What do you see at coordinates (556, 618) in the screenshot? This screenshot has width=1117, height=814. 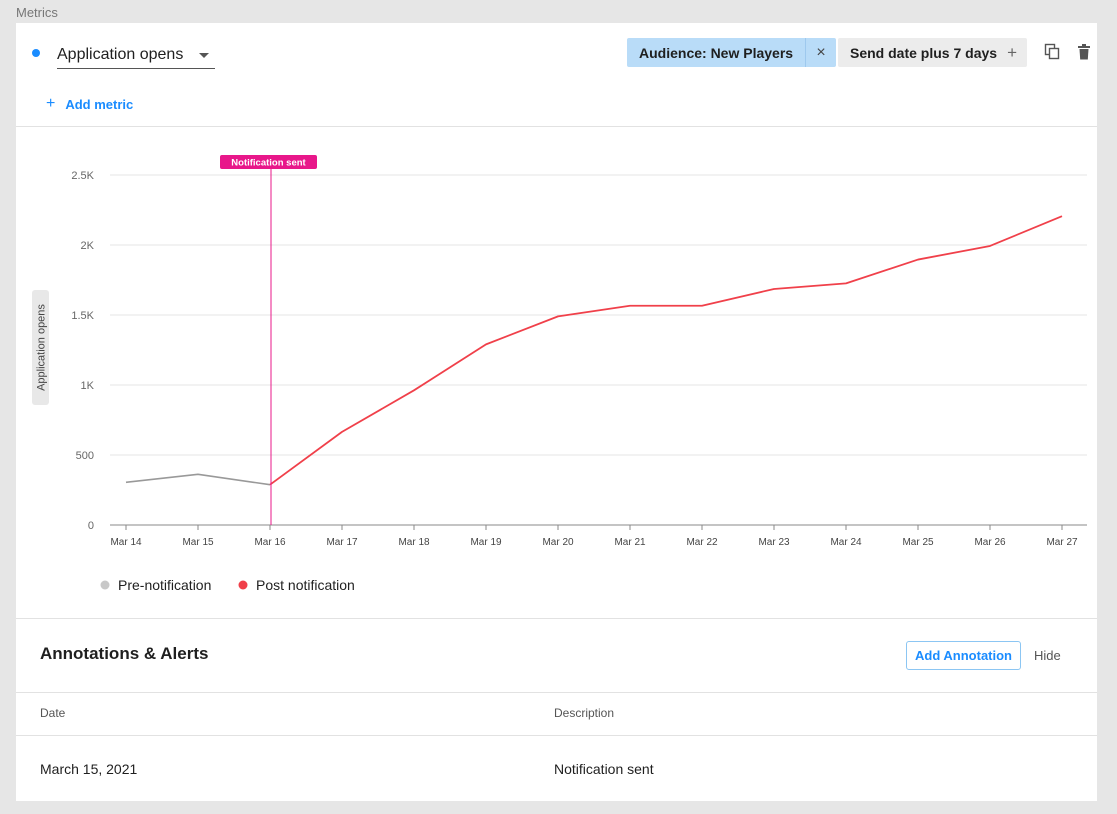 I see `chart-divider` at bounding box center [556, 618].